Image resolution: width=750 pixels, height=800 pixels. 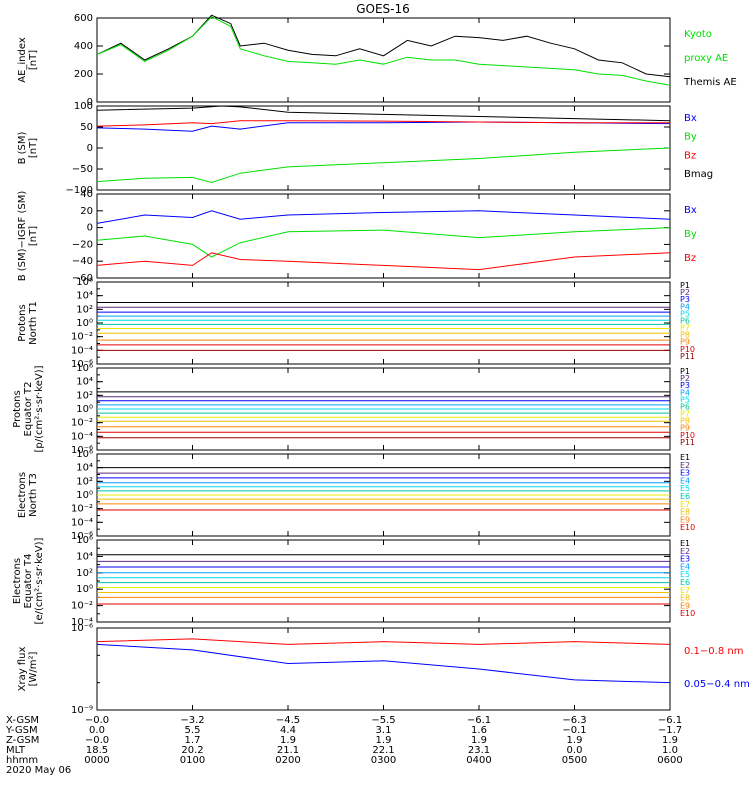 I want to click on y-tick-label: 10⁻⁶, so click(x=82, y=628).